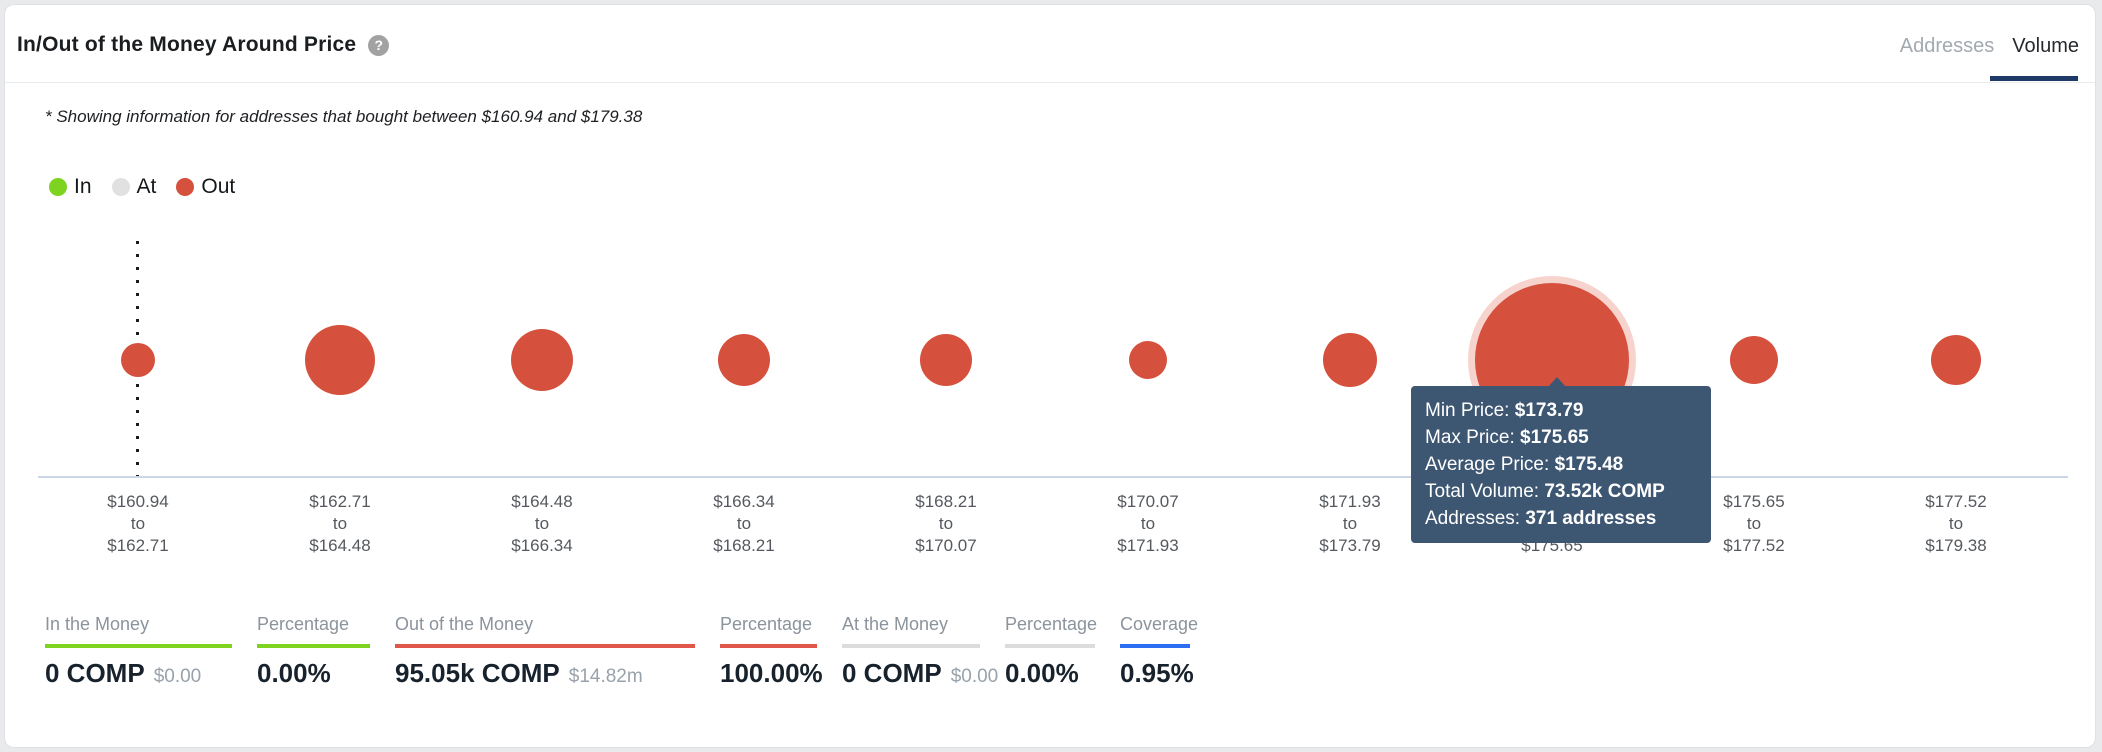 The image size is (2102, 752). Describe the element at coordinates (313, 651) in the screenshot. I see `stat-percentage-1: Percentage 0.00%` at that location.